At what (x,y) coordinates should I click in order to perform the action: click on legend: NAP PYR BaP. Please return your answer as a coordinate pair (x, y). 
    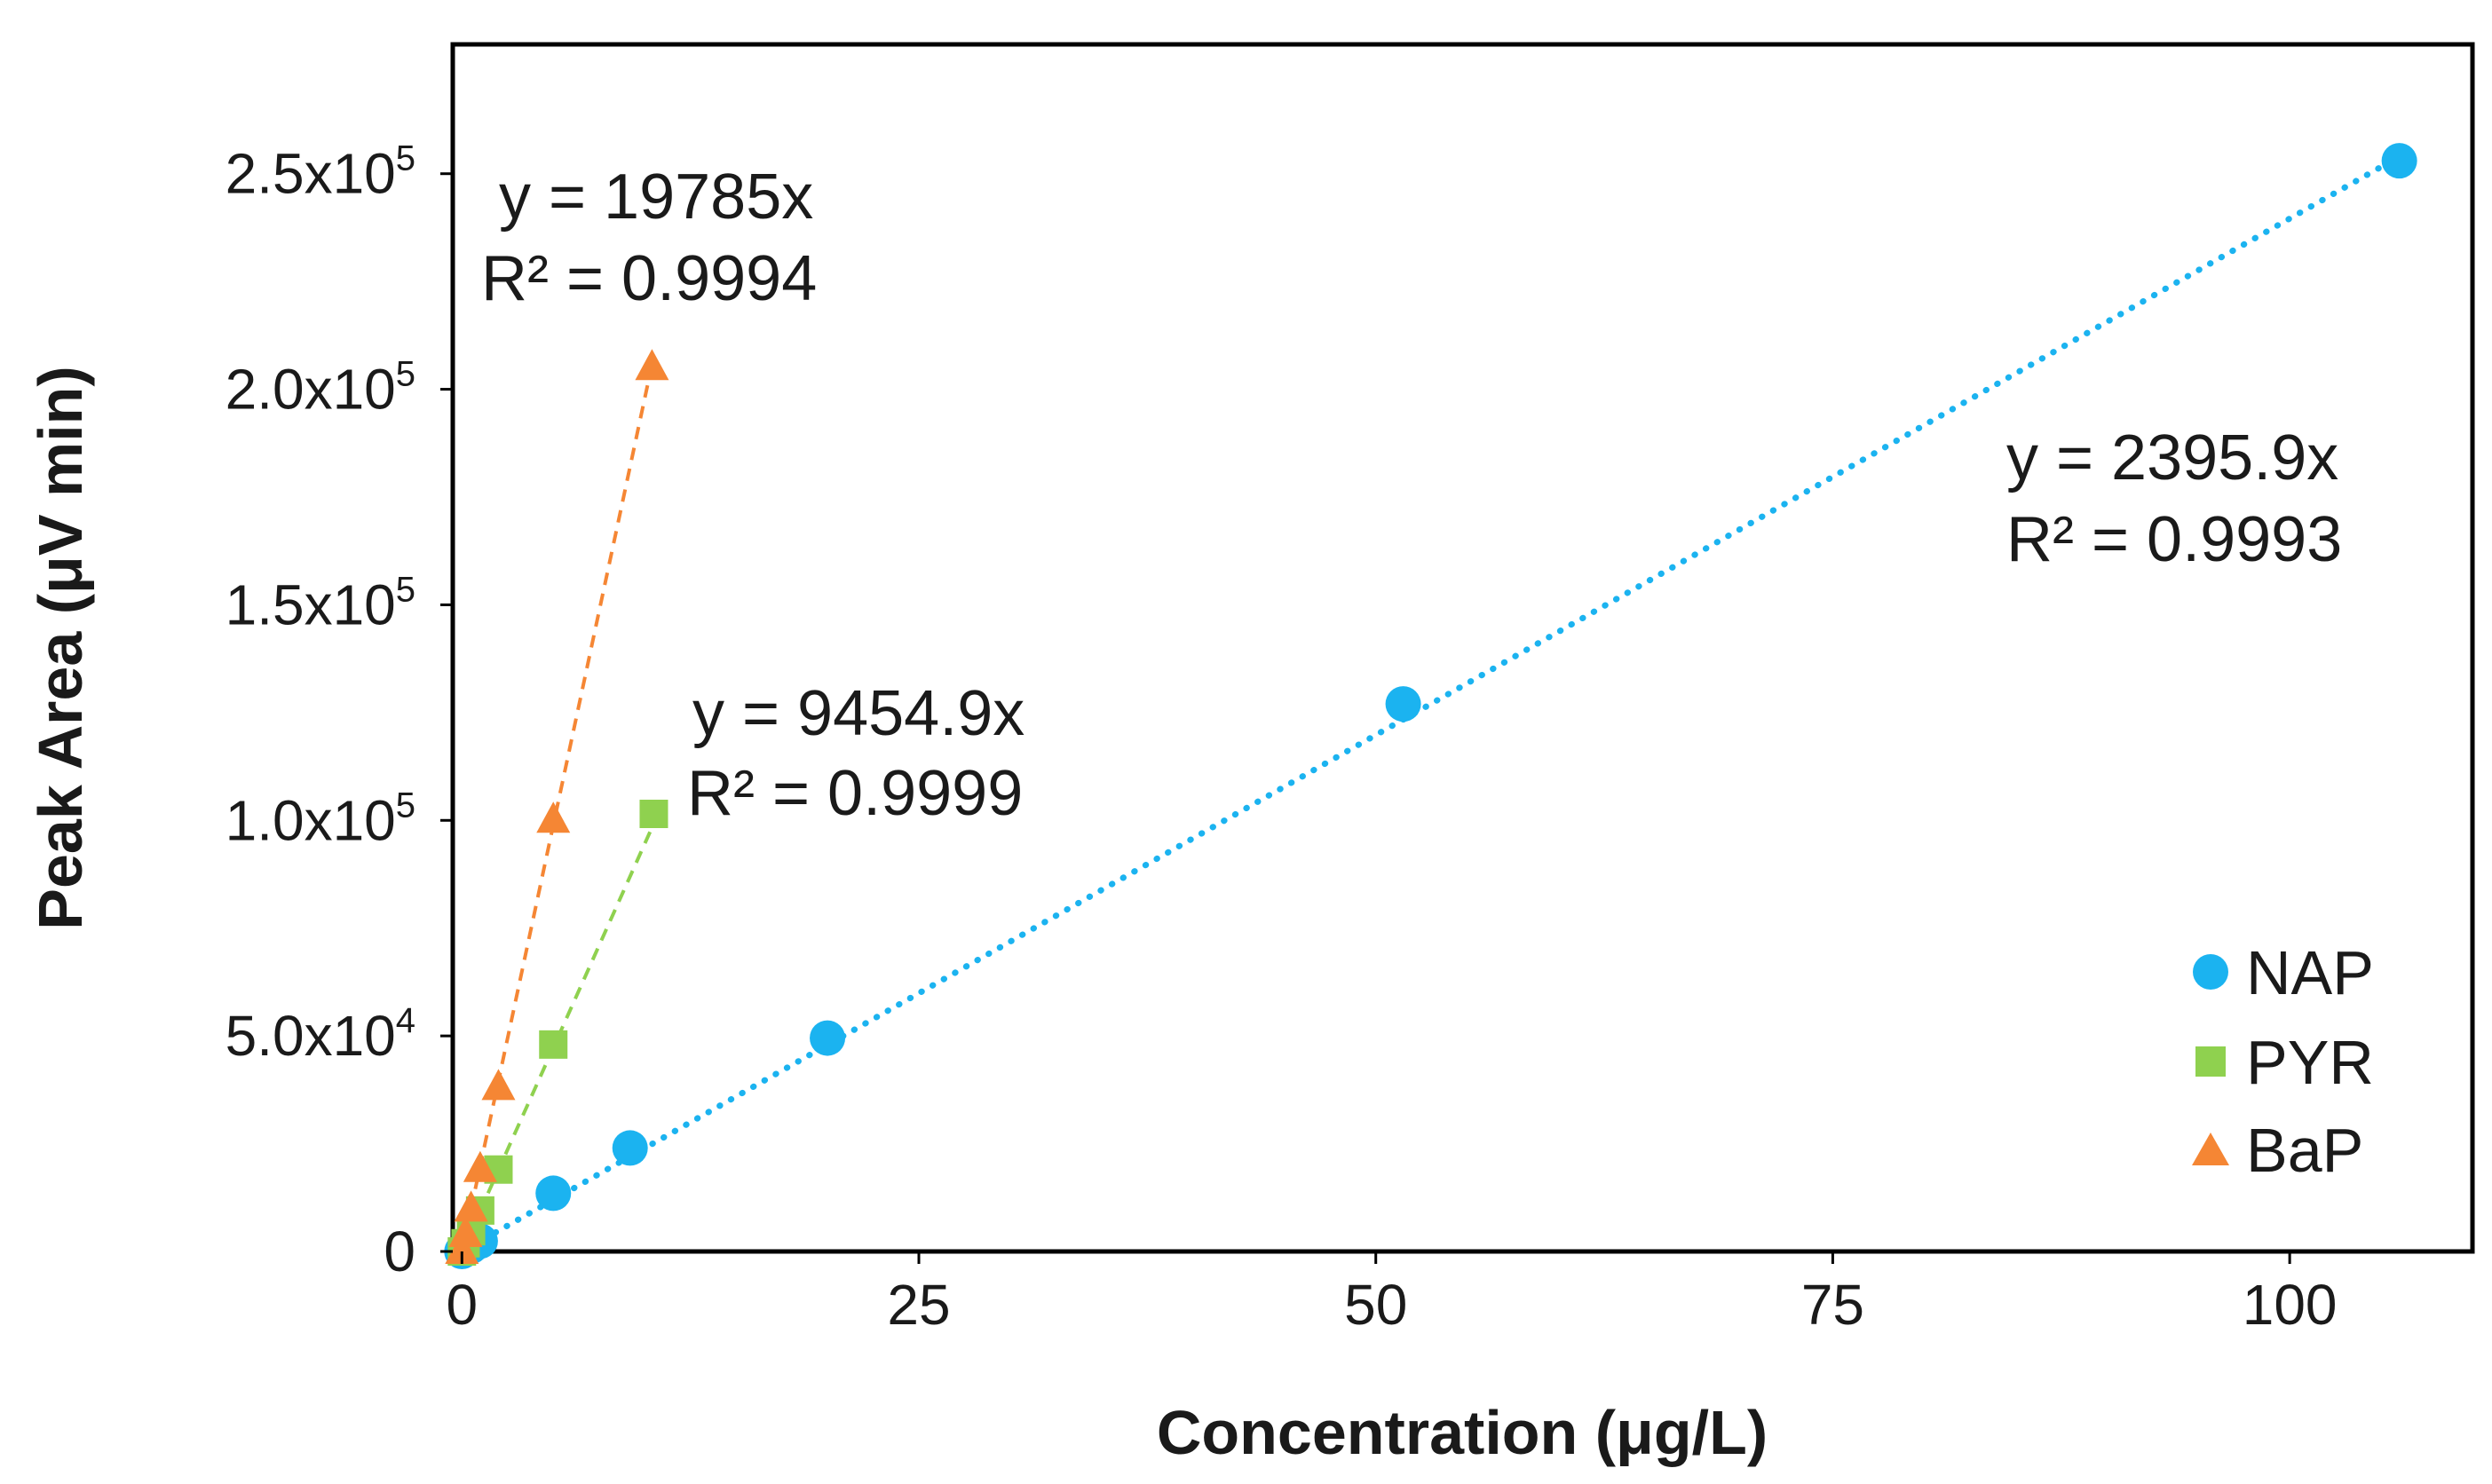
    Looking at the image, I should click on (2283, 1062).